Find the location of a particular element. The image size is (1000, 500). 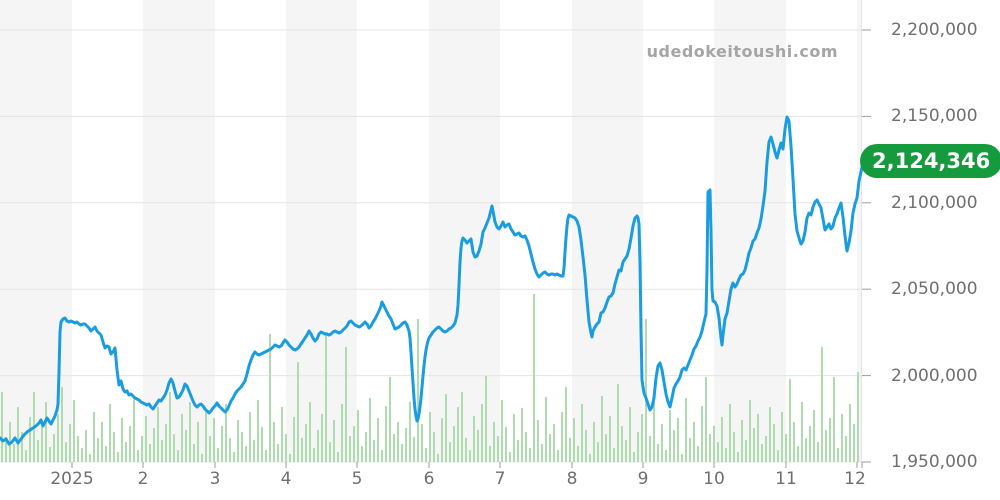

x-axis-label: 12 is located at coordinates (855, 479).